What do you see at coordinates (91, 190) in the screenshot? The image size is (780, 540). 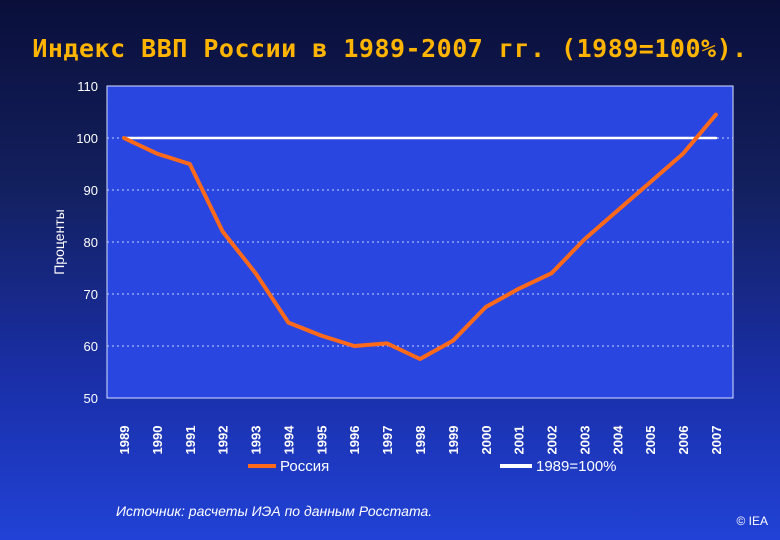 I see `y-tick-label: 90` at bounding box center [91, 190].